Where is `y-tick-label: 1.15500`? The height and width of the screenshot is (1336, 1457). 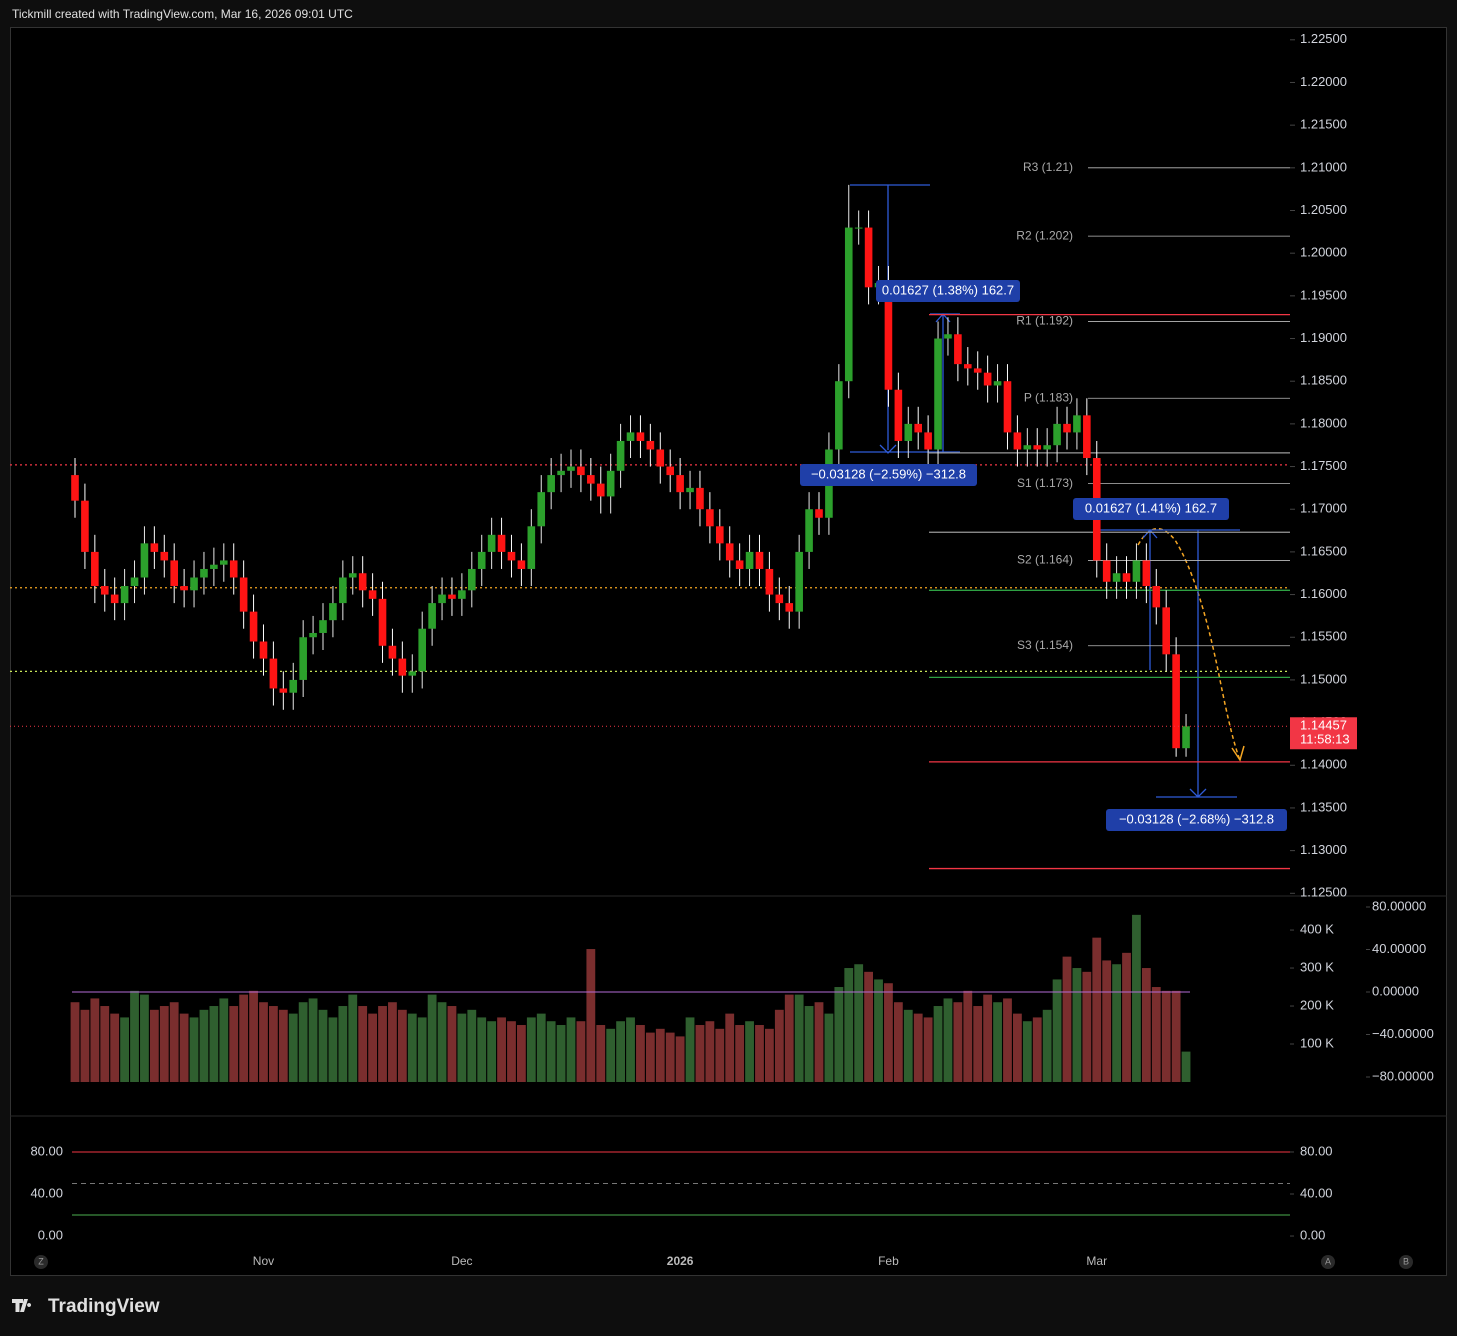 y-tick-label: 1.15500 is located at coordinates (1323, 636).